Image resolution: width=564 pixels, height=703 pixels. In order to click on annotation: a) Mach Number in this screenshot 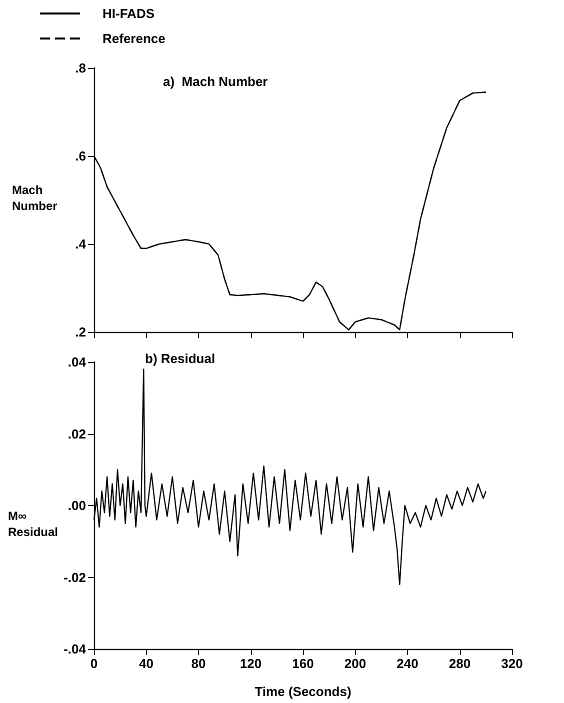, I will do `click(215, 81)`.